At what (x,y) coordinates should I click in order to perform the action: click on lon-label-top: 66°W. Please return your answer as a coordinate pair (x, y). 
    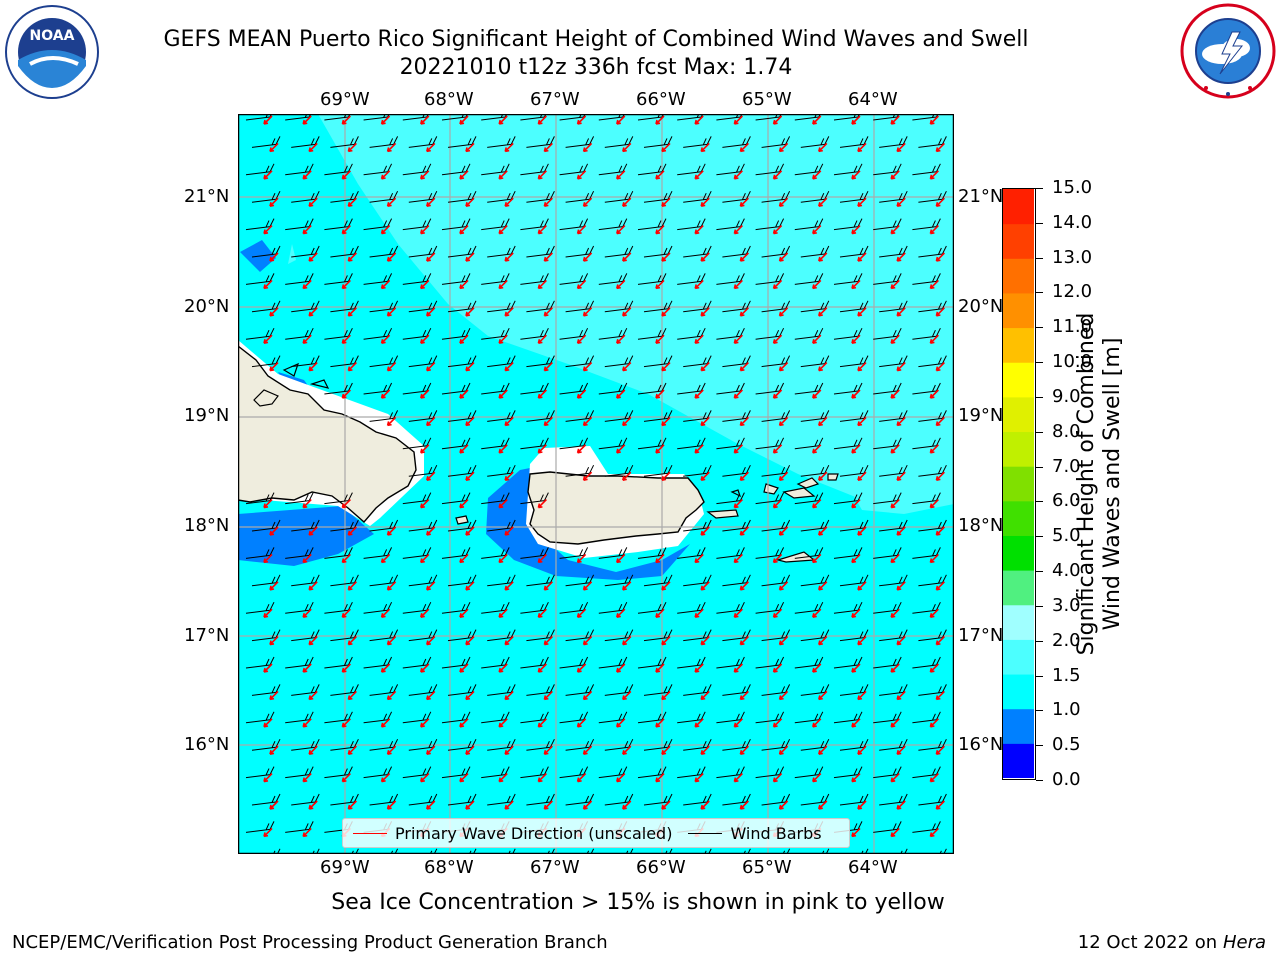
    Looking at the image, I should click on (661, 99).